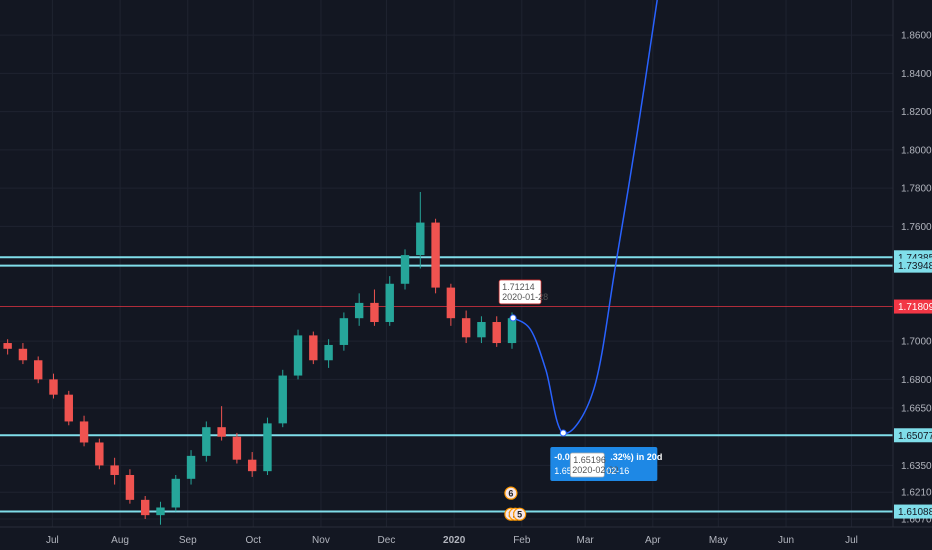 The height and width of the screenshot is (550, 932). What do you see at coordinates (916, 112) in the screenshot?
I see `price-tick-label: 1.82000` at bounding box center [916, 112].